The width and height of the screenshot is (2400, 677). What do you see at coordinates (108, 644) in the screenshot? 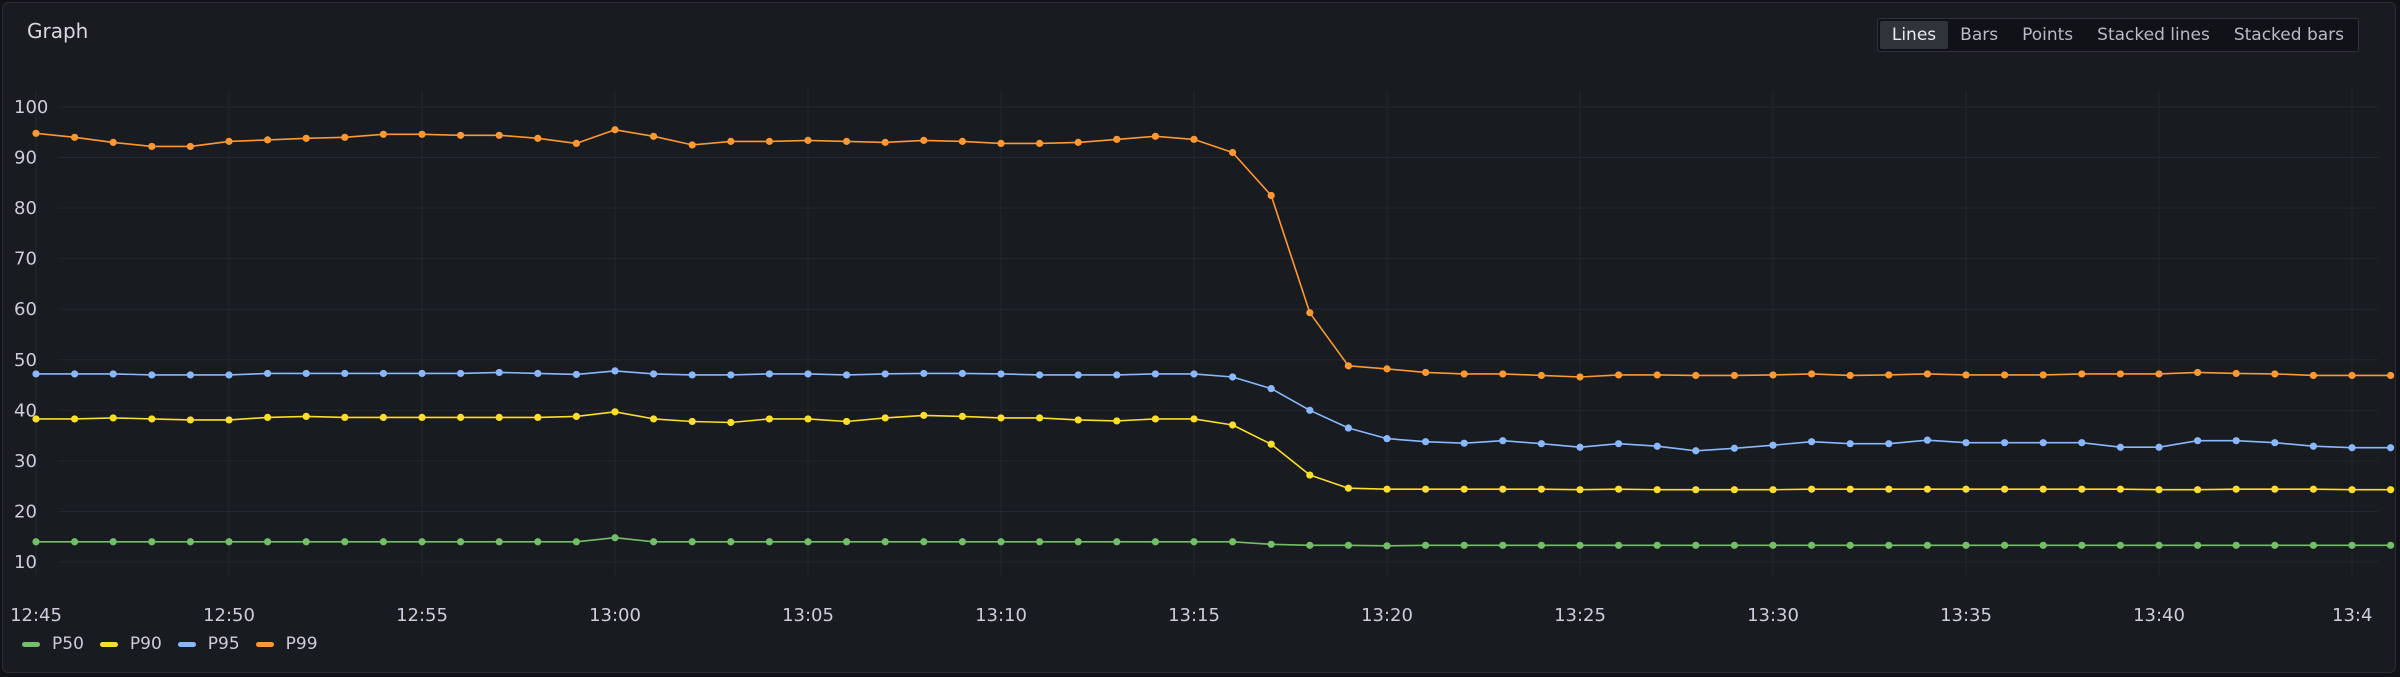
I see `legend-swatch-p90` at bounding box center [108, 644].